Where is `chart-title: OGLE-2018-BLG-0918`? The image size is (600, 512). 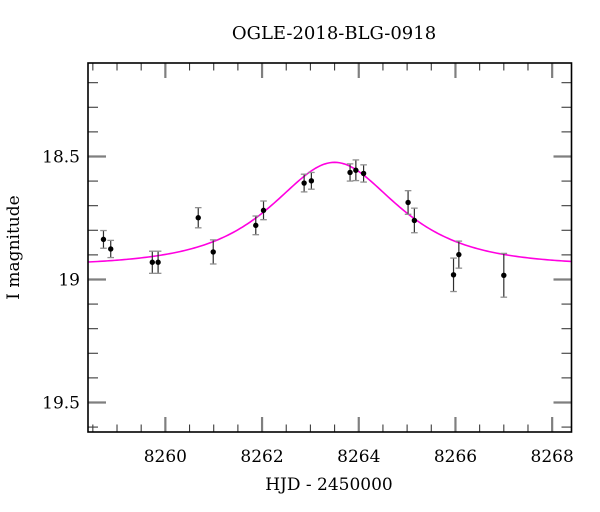 chart-title: OGLE-2018-BLG-0918 is located at coordinates (334, 33).